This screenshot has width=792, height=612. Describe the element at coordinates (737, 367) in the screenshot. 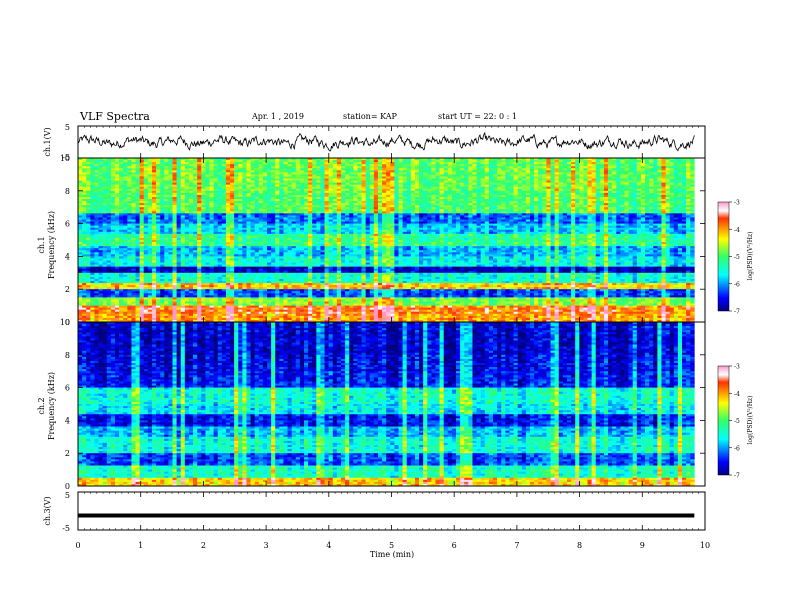

I see `cb2-ticks-tick--3: -3` at that location.